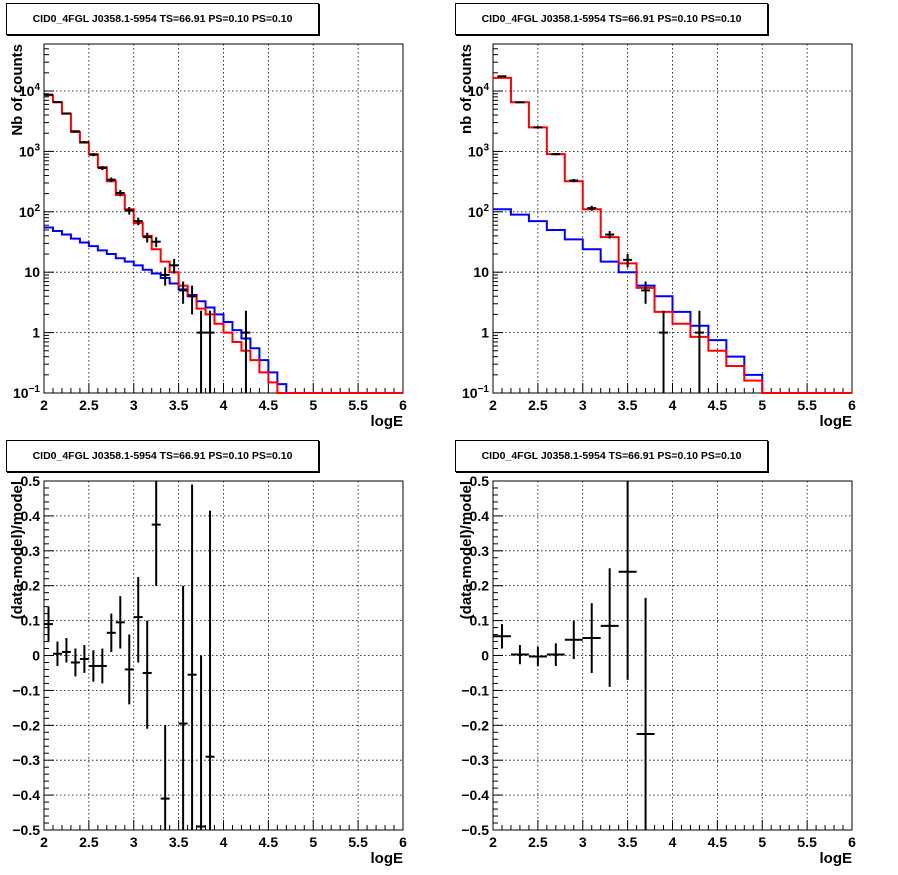 The width and height of the screenshot is (898, 875). Describe the element at coordinates (17, 90) in the screenshot. I see `y-axis-label: Nb of counts` at that location.